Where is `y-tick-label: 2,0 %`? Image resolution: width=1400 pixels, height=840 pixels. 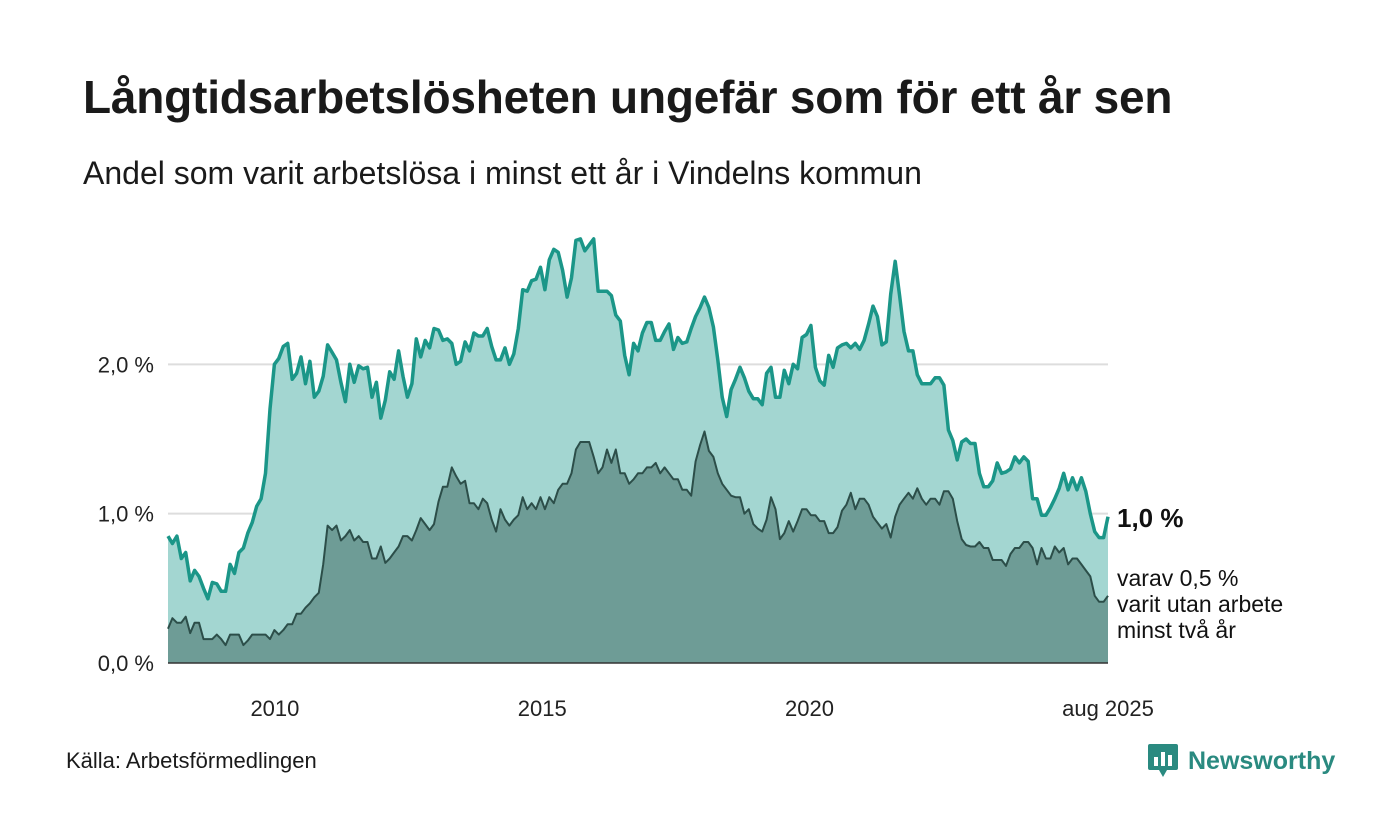 y-tick-label: 2,0 % is located at coordinates (126, 364).